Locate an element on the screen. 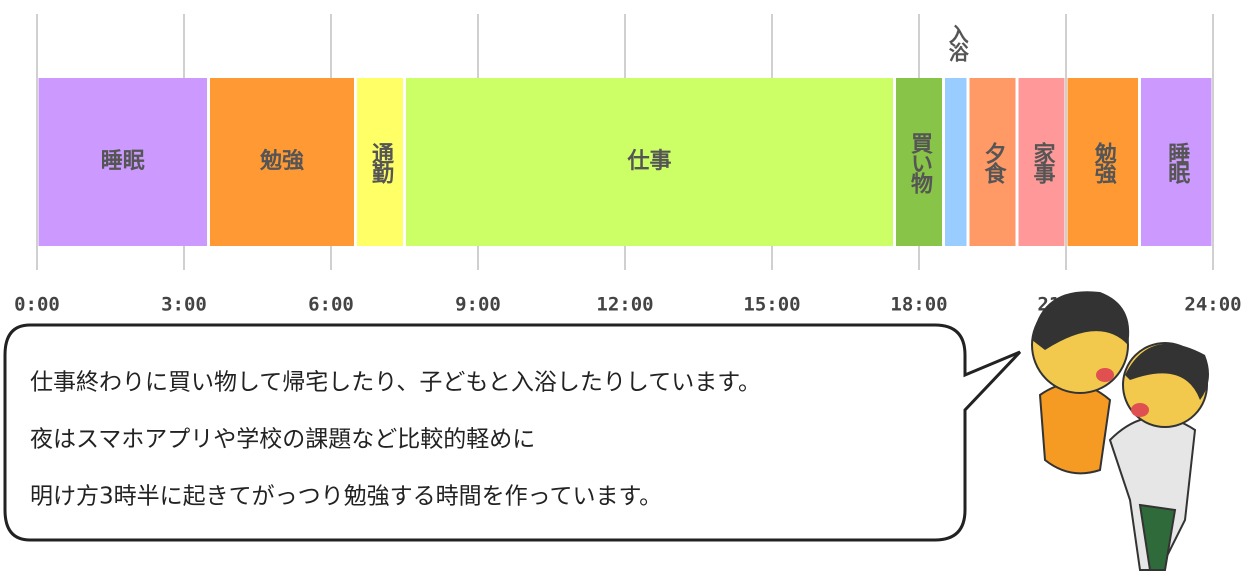  illustration is located at coordinates (1120, 431).